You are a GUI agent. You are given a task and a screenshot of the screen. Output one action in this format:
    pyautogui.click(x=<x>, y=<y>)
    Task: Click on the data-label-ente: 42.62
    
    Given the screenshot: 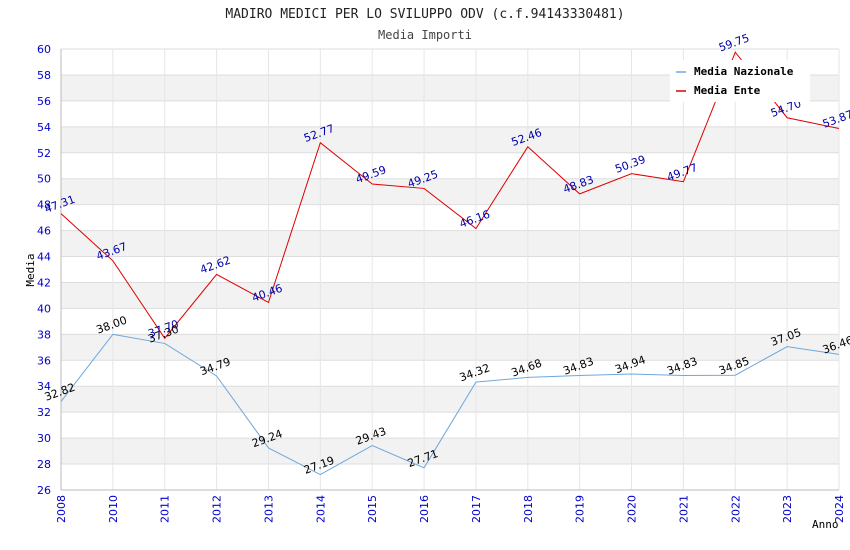 What is the action you would take?
    pyautogui.click(x=215, y=265)
    